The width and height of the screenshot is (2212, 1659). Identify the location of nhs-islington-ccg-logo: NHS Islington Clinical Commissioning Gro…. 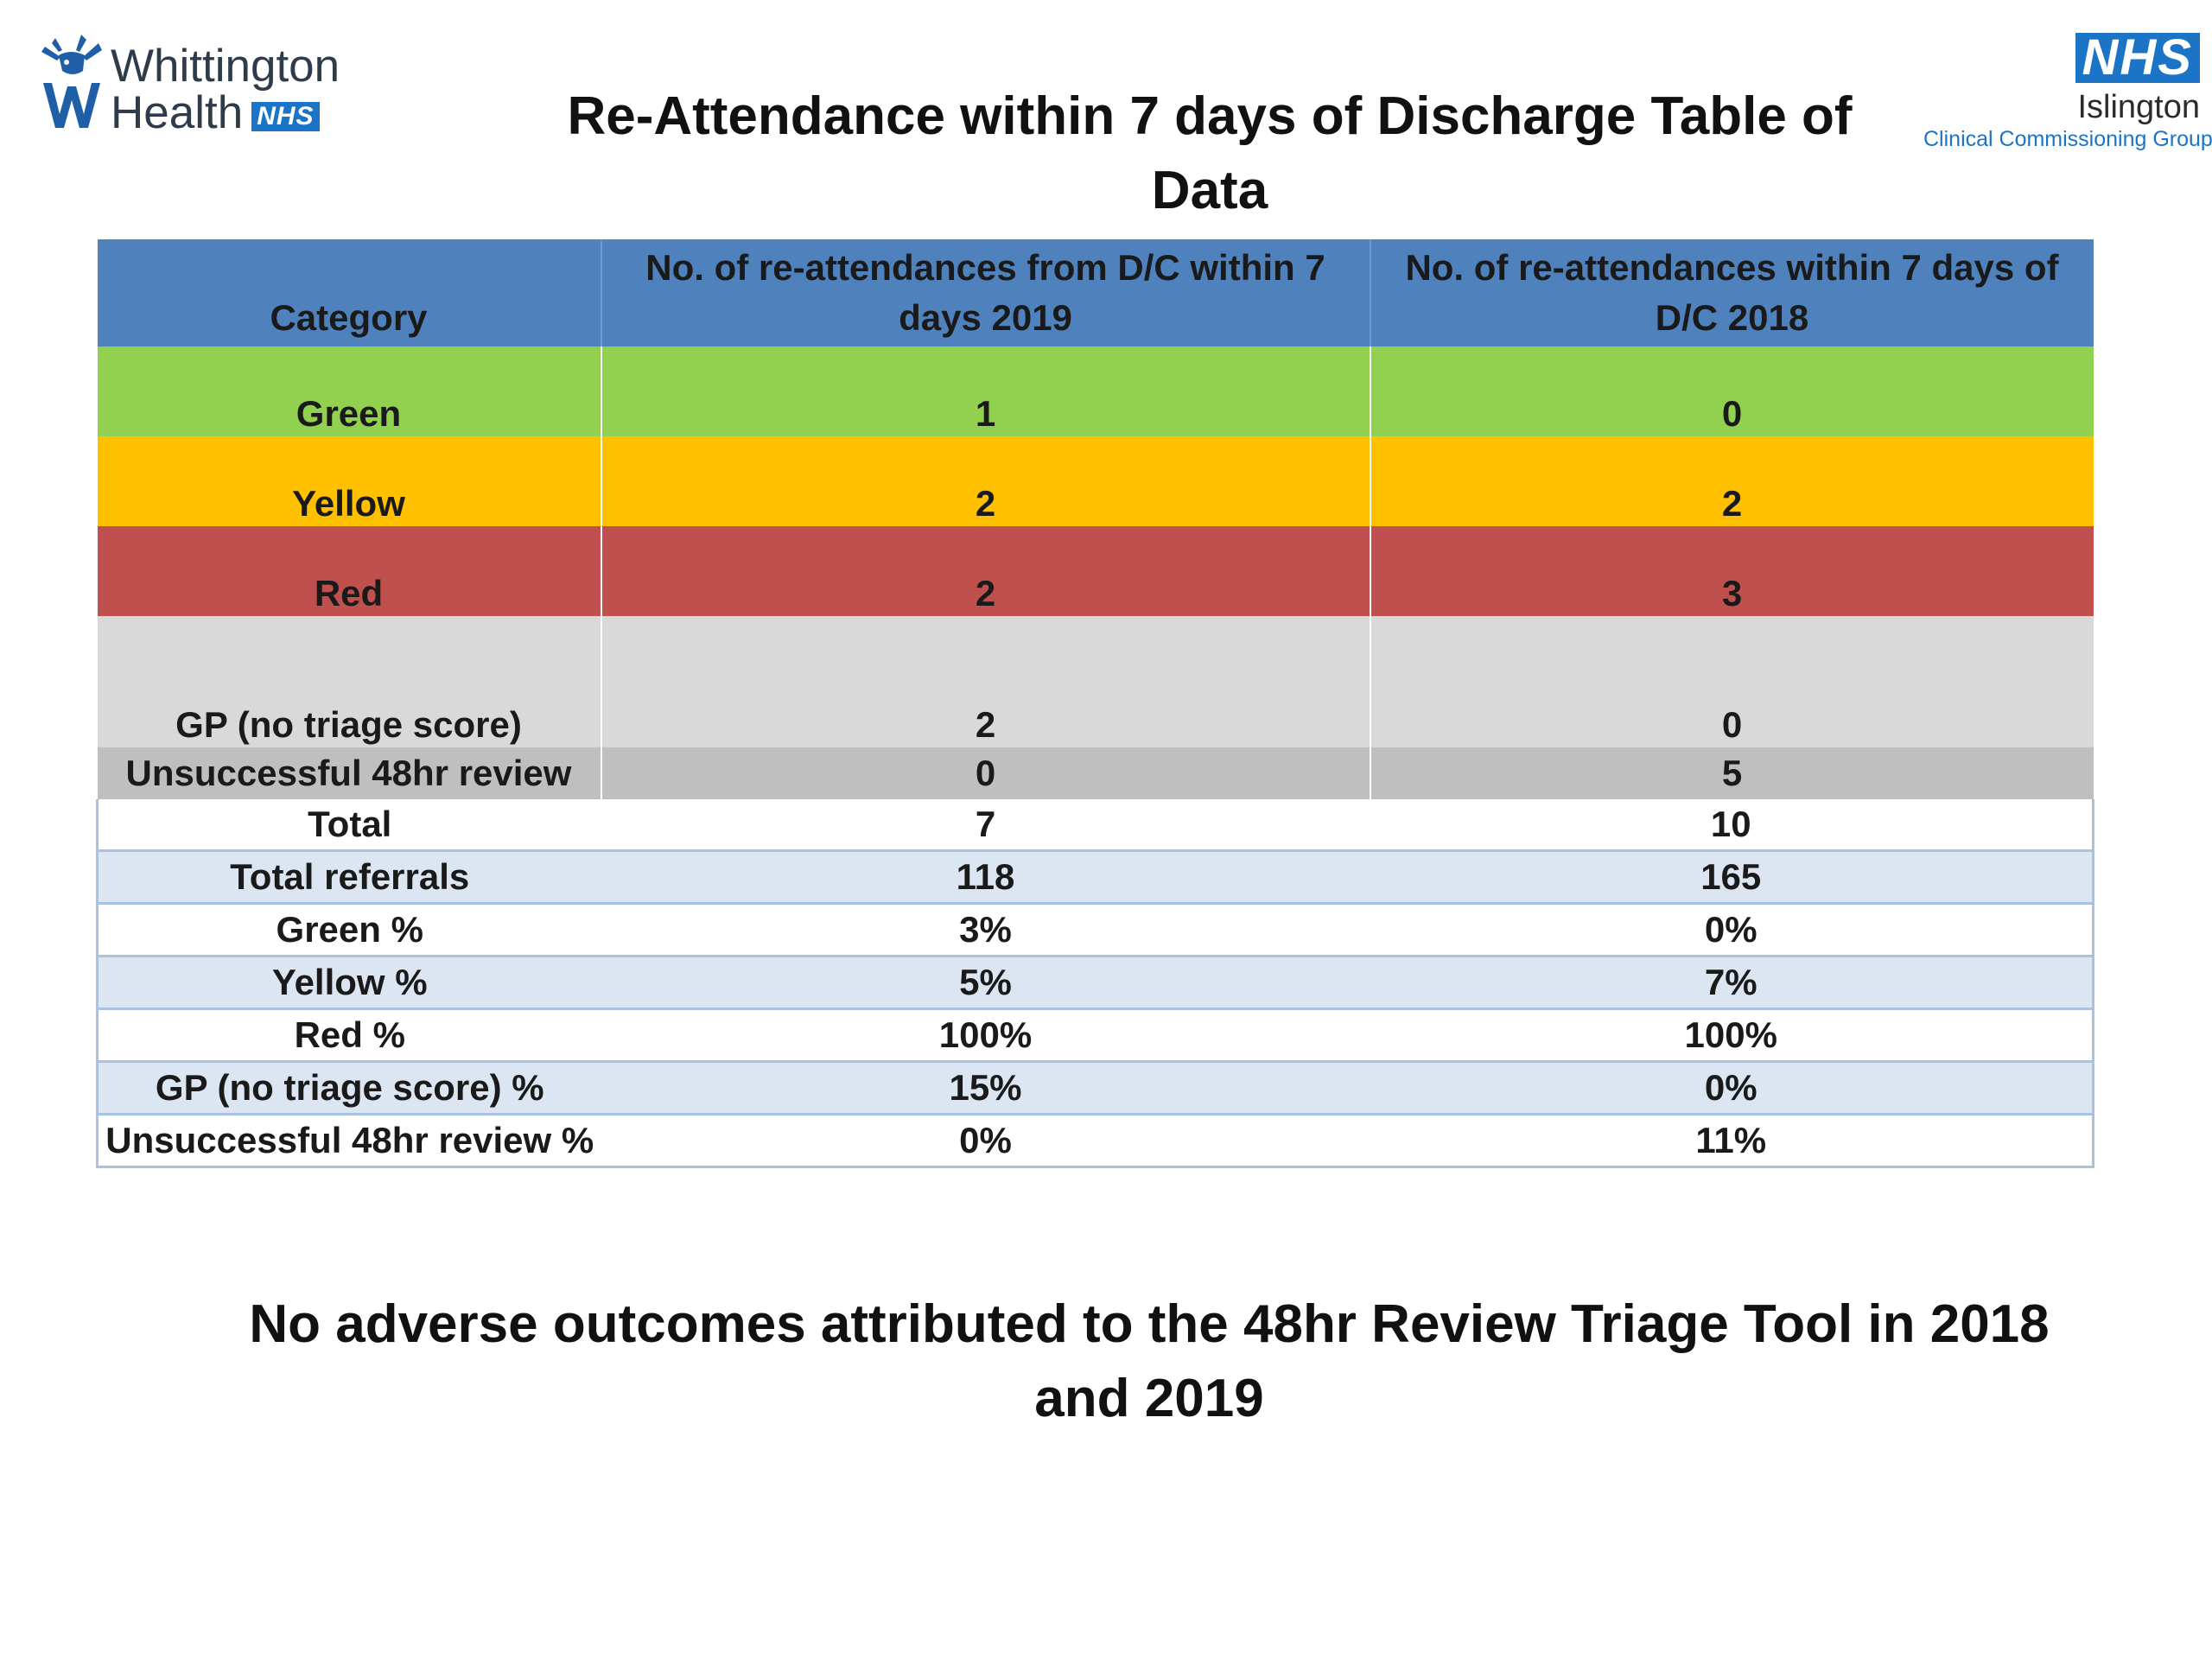
(2067, 97).